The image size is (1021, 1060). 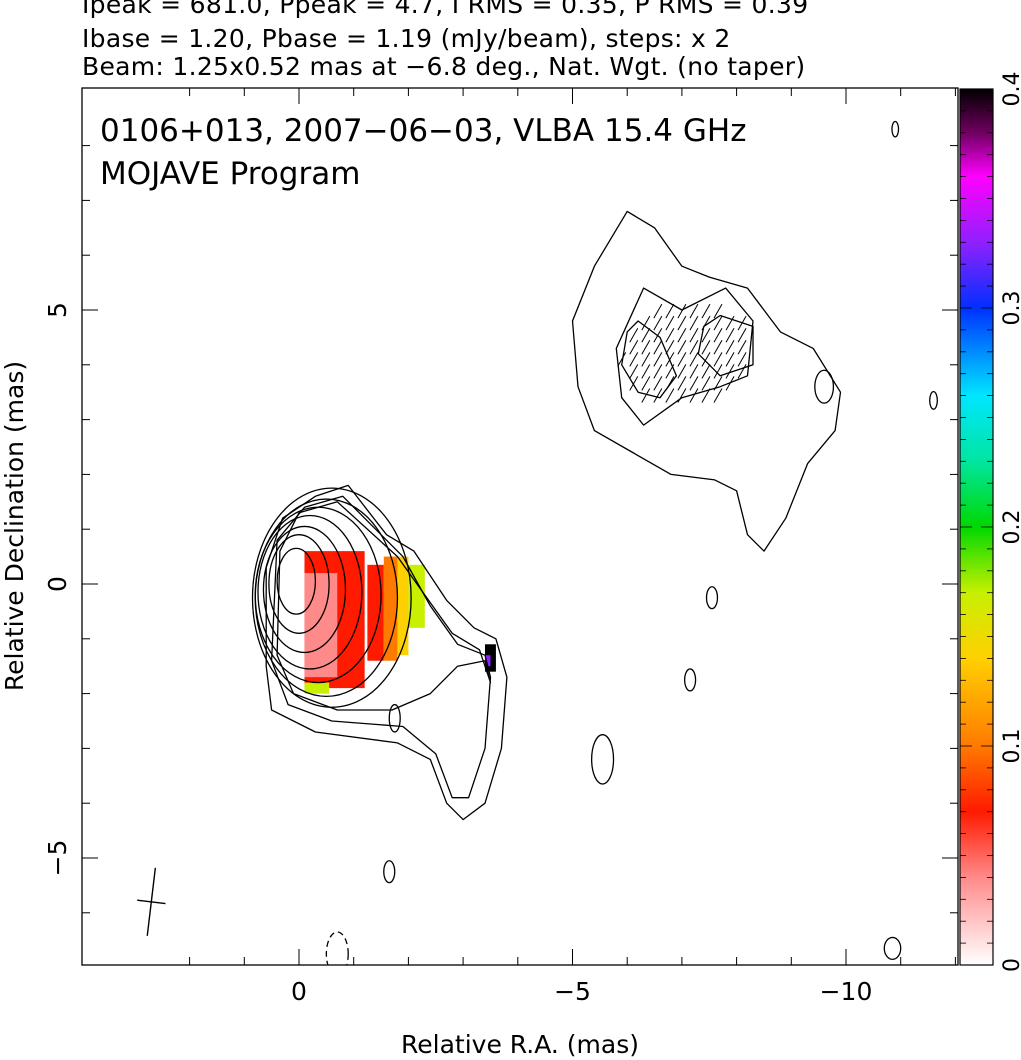 What do you see at coordinates (57, 310) in the screenshot?
I see `y-tick-label: 5` at bounding box center [57, 310].